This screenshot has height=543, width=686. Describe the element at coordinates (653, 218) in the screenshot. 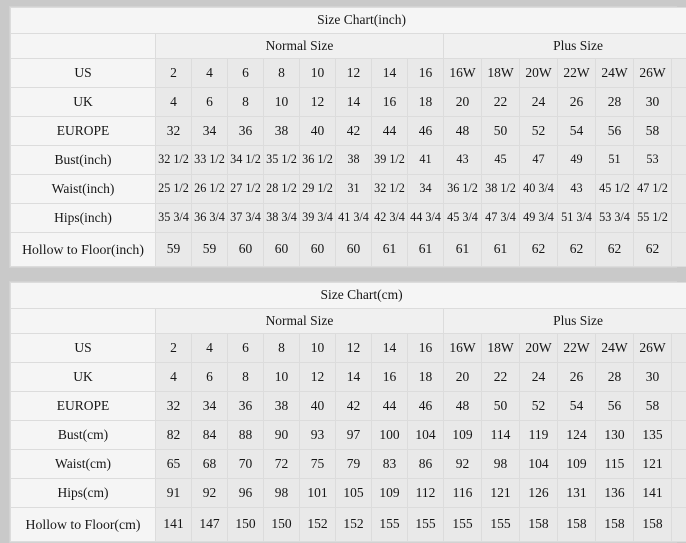

I see `cell-hips-13: 55 1/2` at that location.